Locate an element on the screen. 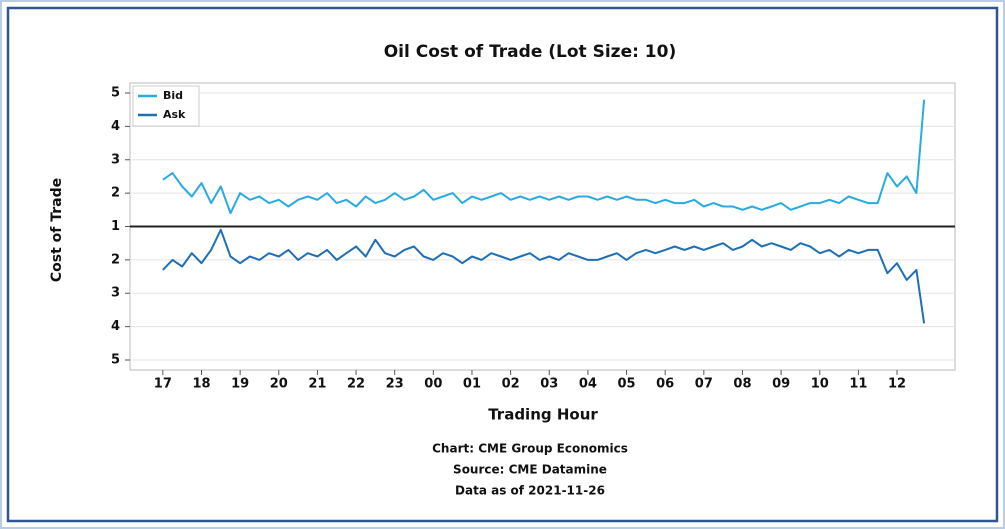  legend-label: Ask is located at coordinates (174, 114).